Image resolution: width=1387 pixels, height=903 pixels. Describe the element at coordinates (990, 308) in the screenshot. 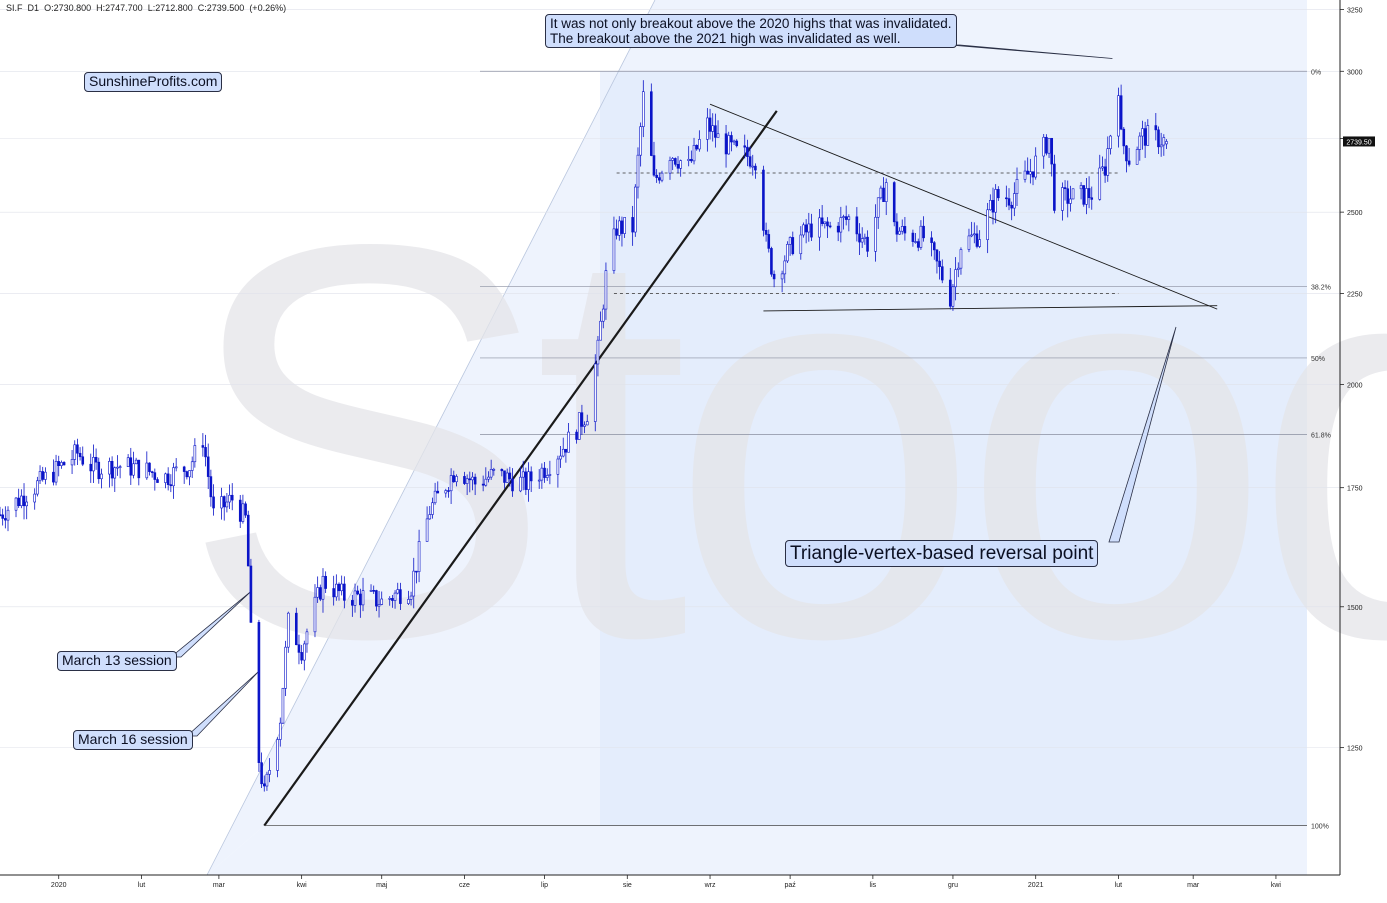

I see `trendline-triangle-lower` at that location.